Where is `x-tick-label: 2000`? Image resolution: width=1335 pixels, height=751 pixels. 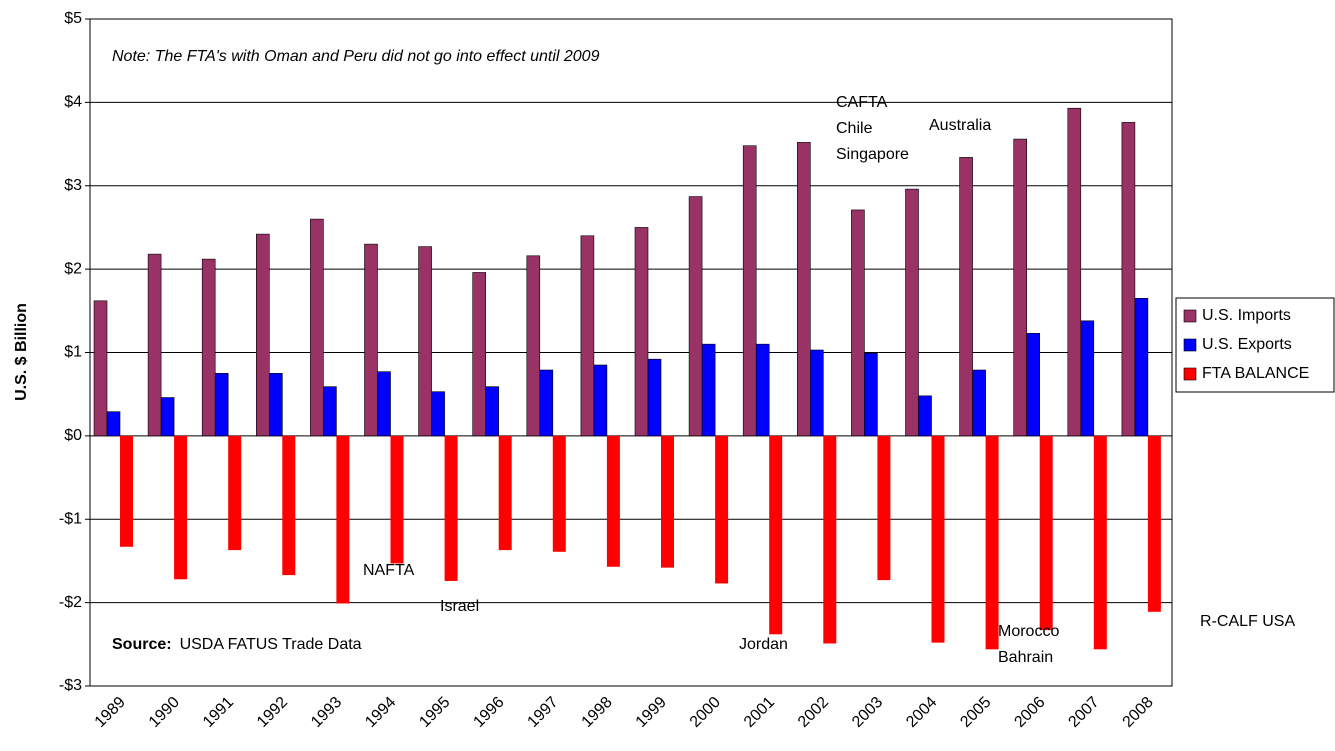 x-tick-label: 2000 is located at coordinates (705, 712).